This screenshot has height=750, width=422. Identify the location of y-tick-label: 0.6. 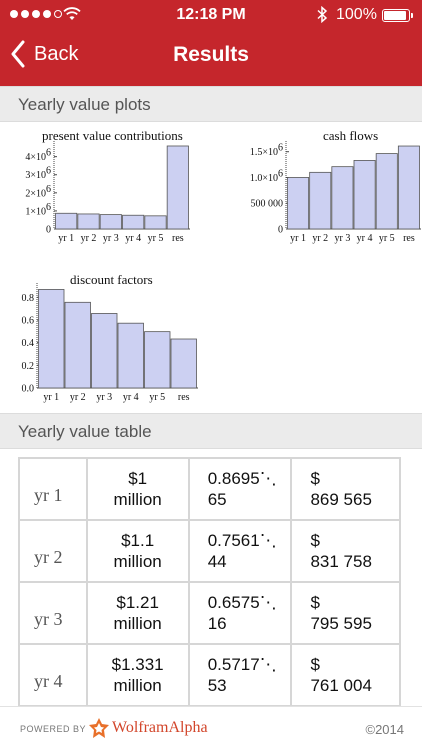
(28, 321).